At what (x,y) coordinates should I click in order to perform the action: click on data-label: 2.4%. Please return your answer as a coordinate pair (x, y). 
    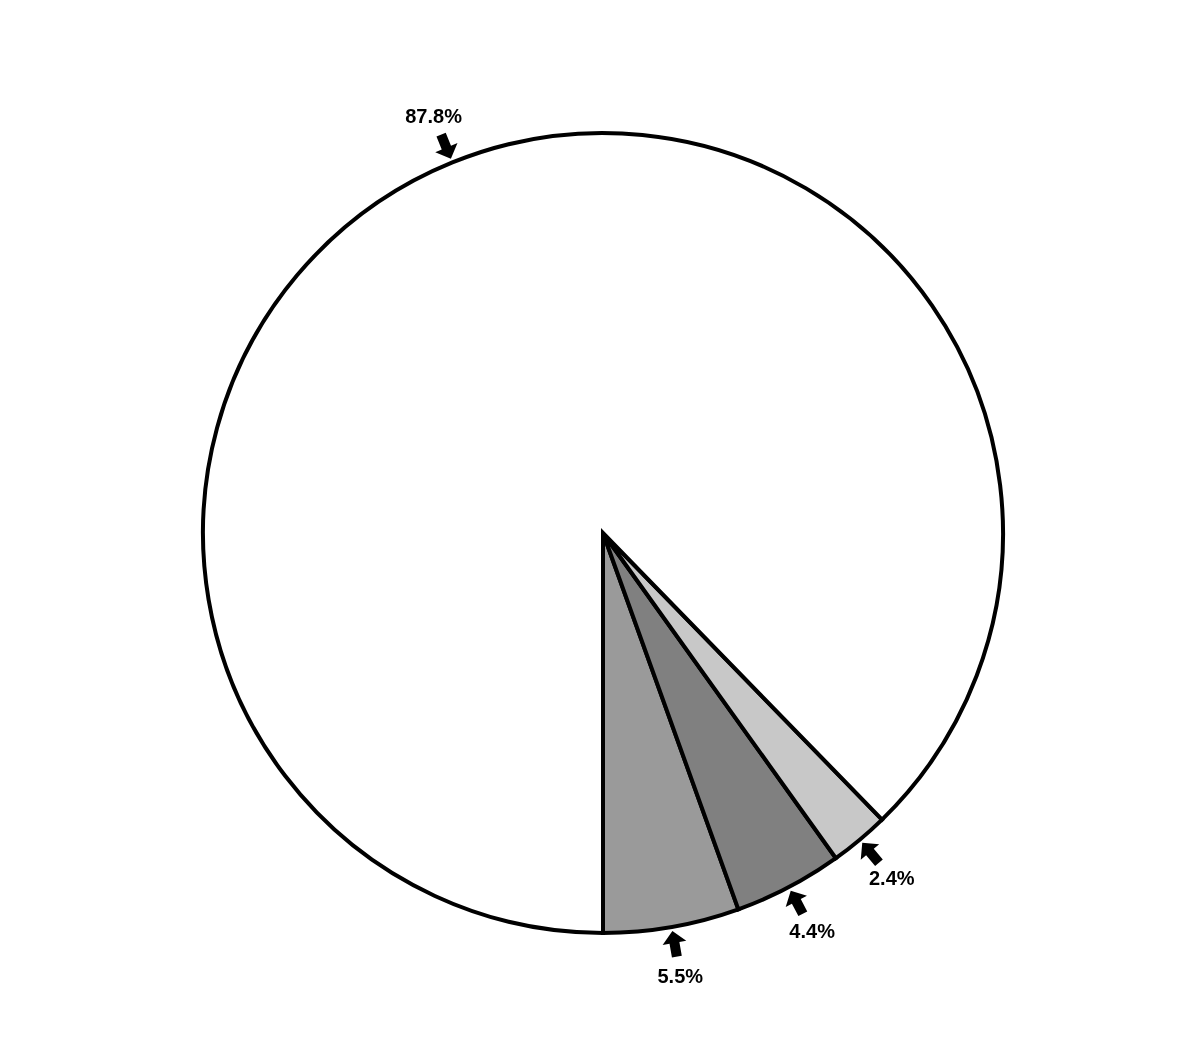
    Looking at the image, I should click on (891, 878).